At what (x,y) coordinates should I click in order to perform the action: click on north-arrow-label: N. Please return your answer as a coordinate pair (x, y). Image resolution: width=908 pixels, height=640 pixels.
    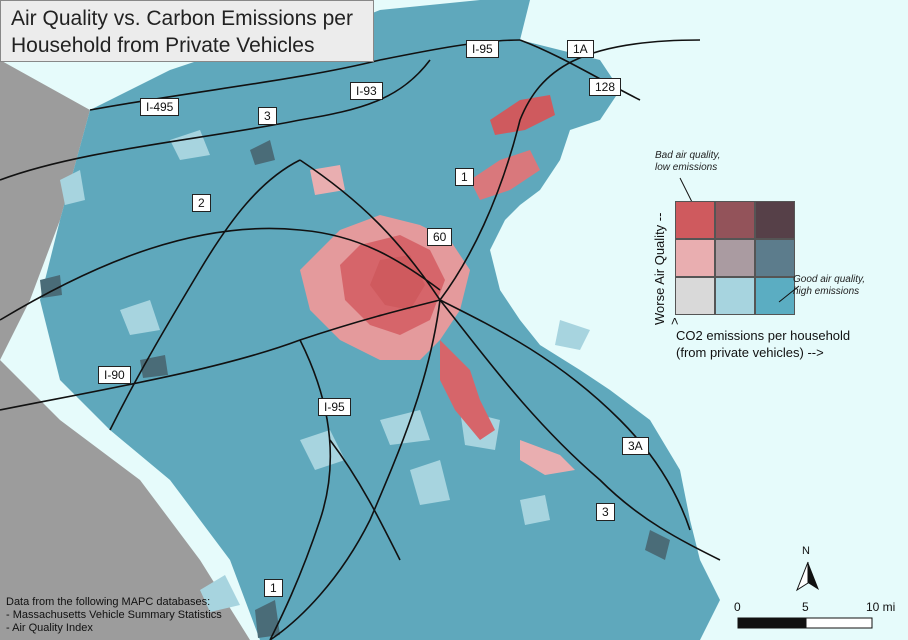
    Looking at the image, I should click on (806, 551).